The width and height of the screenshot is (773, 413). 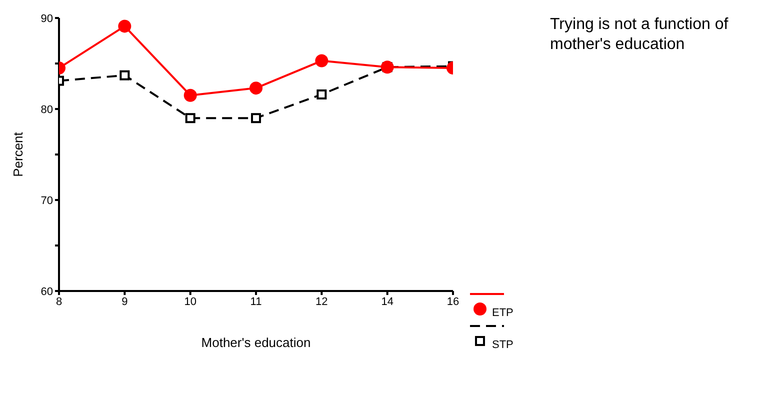 What do you see at coordinates (256, 302) in the screenshot?
I see `x-tick-label: 11` at bounding box center [256, 302].